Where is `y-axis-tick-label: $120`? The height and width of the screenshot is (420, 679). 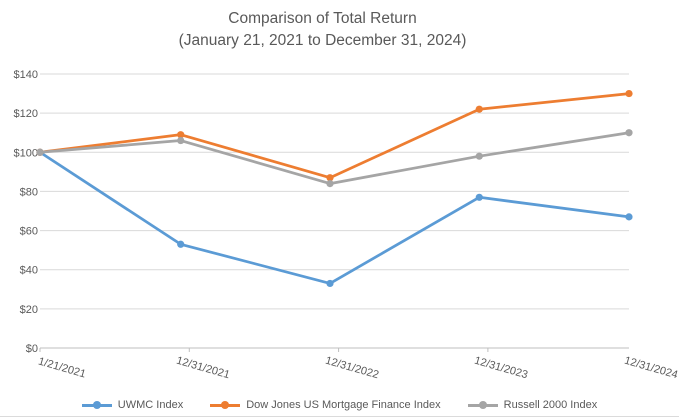
y-axis-tick-label: $120 is located at coordinates (26, 114).